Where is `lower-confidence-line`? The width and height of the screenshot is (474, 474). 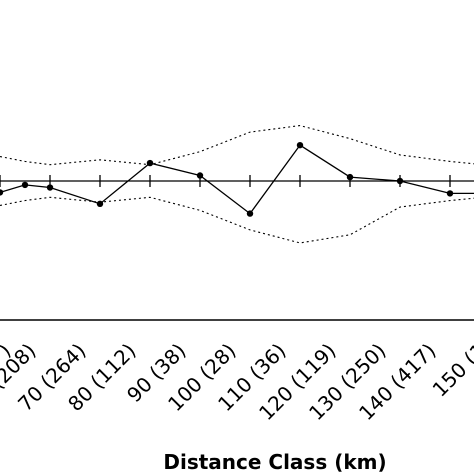
lower-confidence-line is located at coordinates (237, 220).